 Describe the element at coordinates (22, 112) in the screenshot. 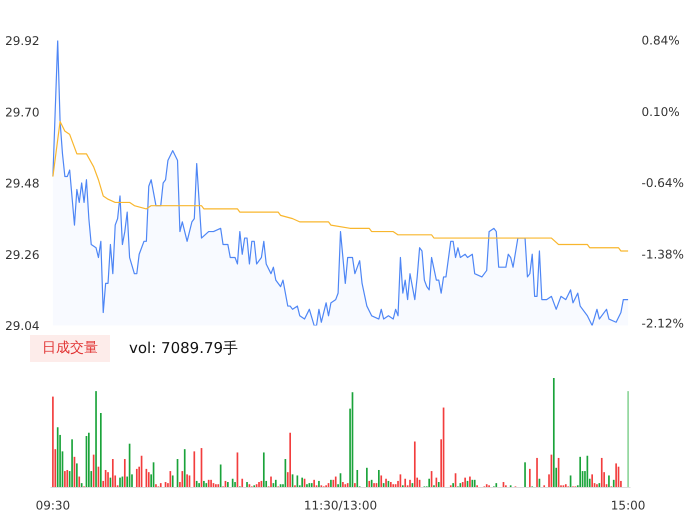

I see `y-tick-label: 29.70` at that location.